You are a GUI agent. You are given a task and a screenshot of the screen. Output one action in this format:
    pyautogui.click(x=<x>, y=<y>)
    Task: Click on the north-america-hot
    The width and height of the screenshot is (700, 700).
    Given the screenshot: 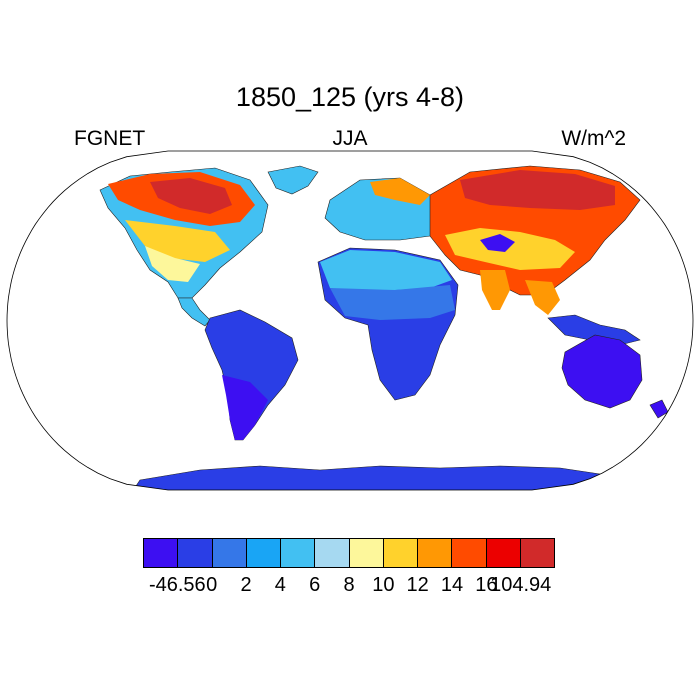 What is the action you would take?
    pyautogui.click(x=191, y=196)
    